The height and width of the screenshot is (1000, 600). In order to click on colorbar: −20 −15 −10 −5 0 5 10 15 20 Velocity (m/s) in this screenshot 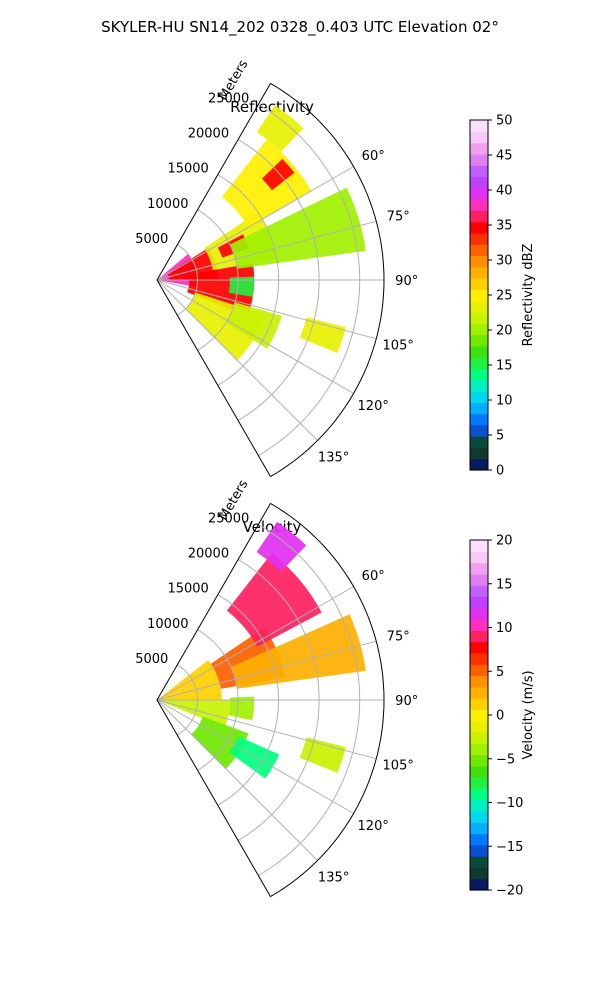, I will do `click(502, 716)`.